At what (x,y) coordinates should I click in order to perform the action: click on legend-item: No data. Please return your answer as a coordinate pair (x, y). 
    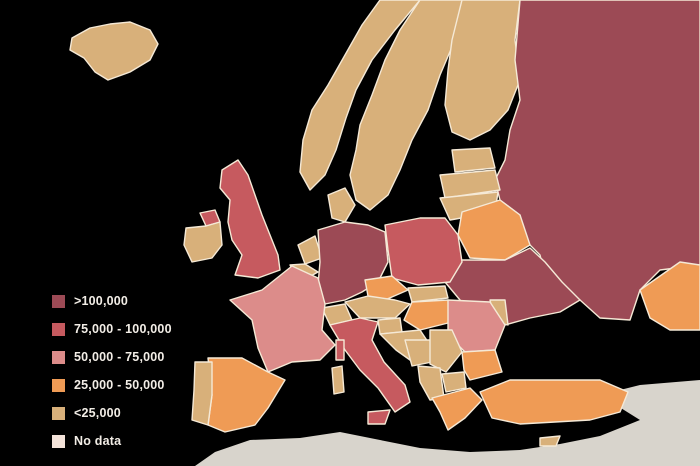
    Looking at the image, I should click on (112, 441).